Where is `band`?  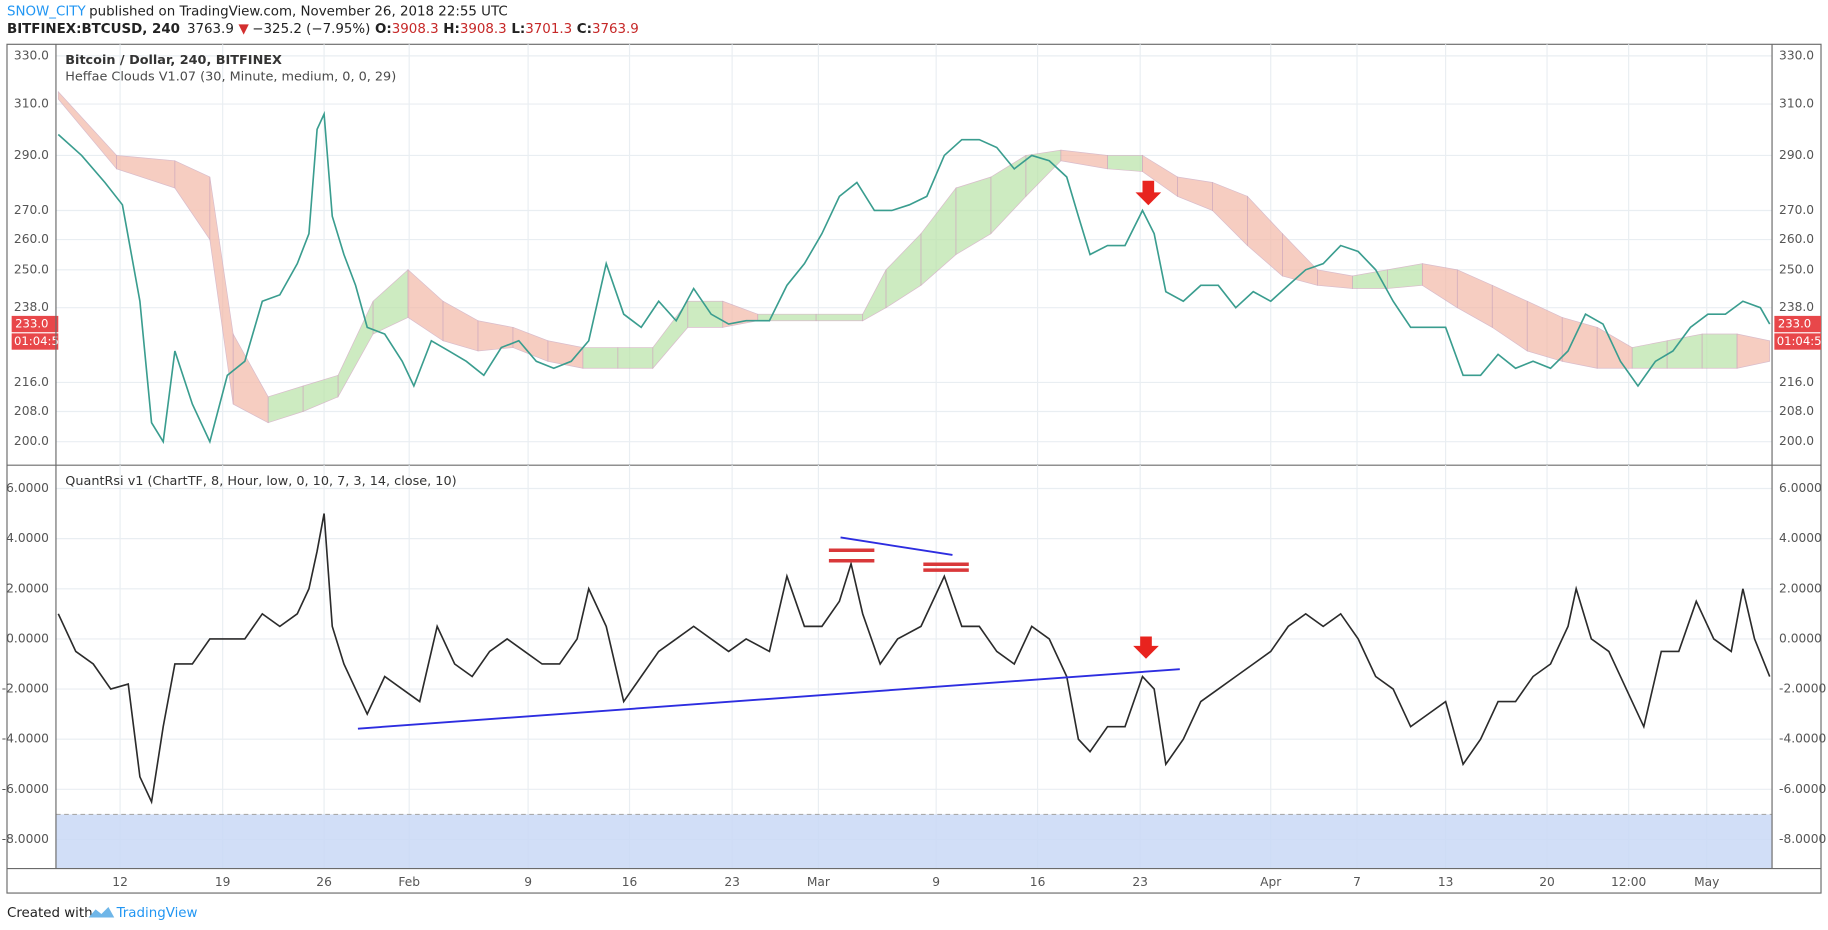 band is located at coordinates (914, 841).